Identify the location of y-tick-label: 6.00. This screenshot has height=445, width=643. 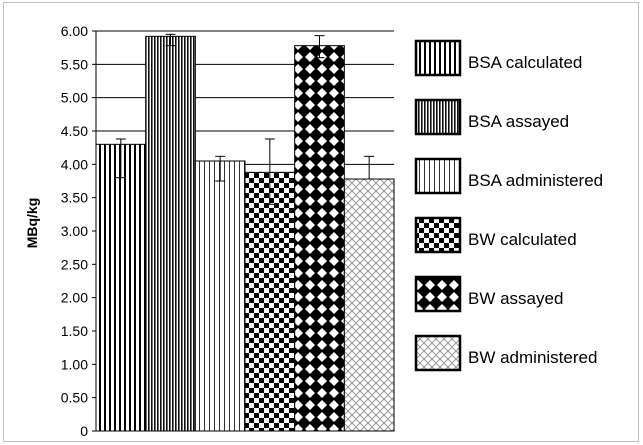
(74, 31).